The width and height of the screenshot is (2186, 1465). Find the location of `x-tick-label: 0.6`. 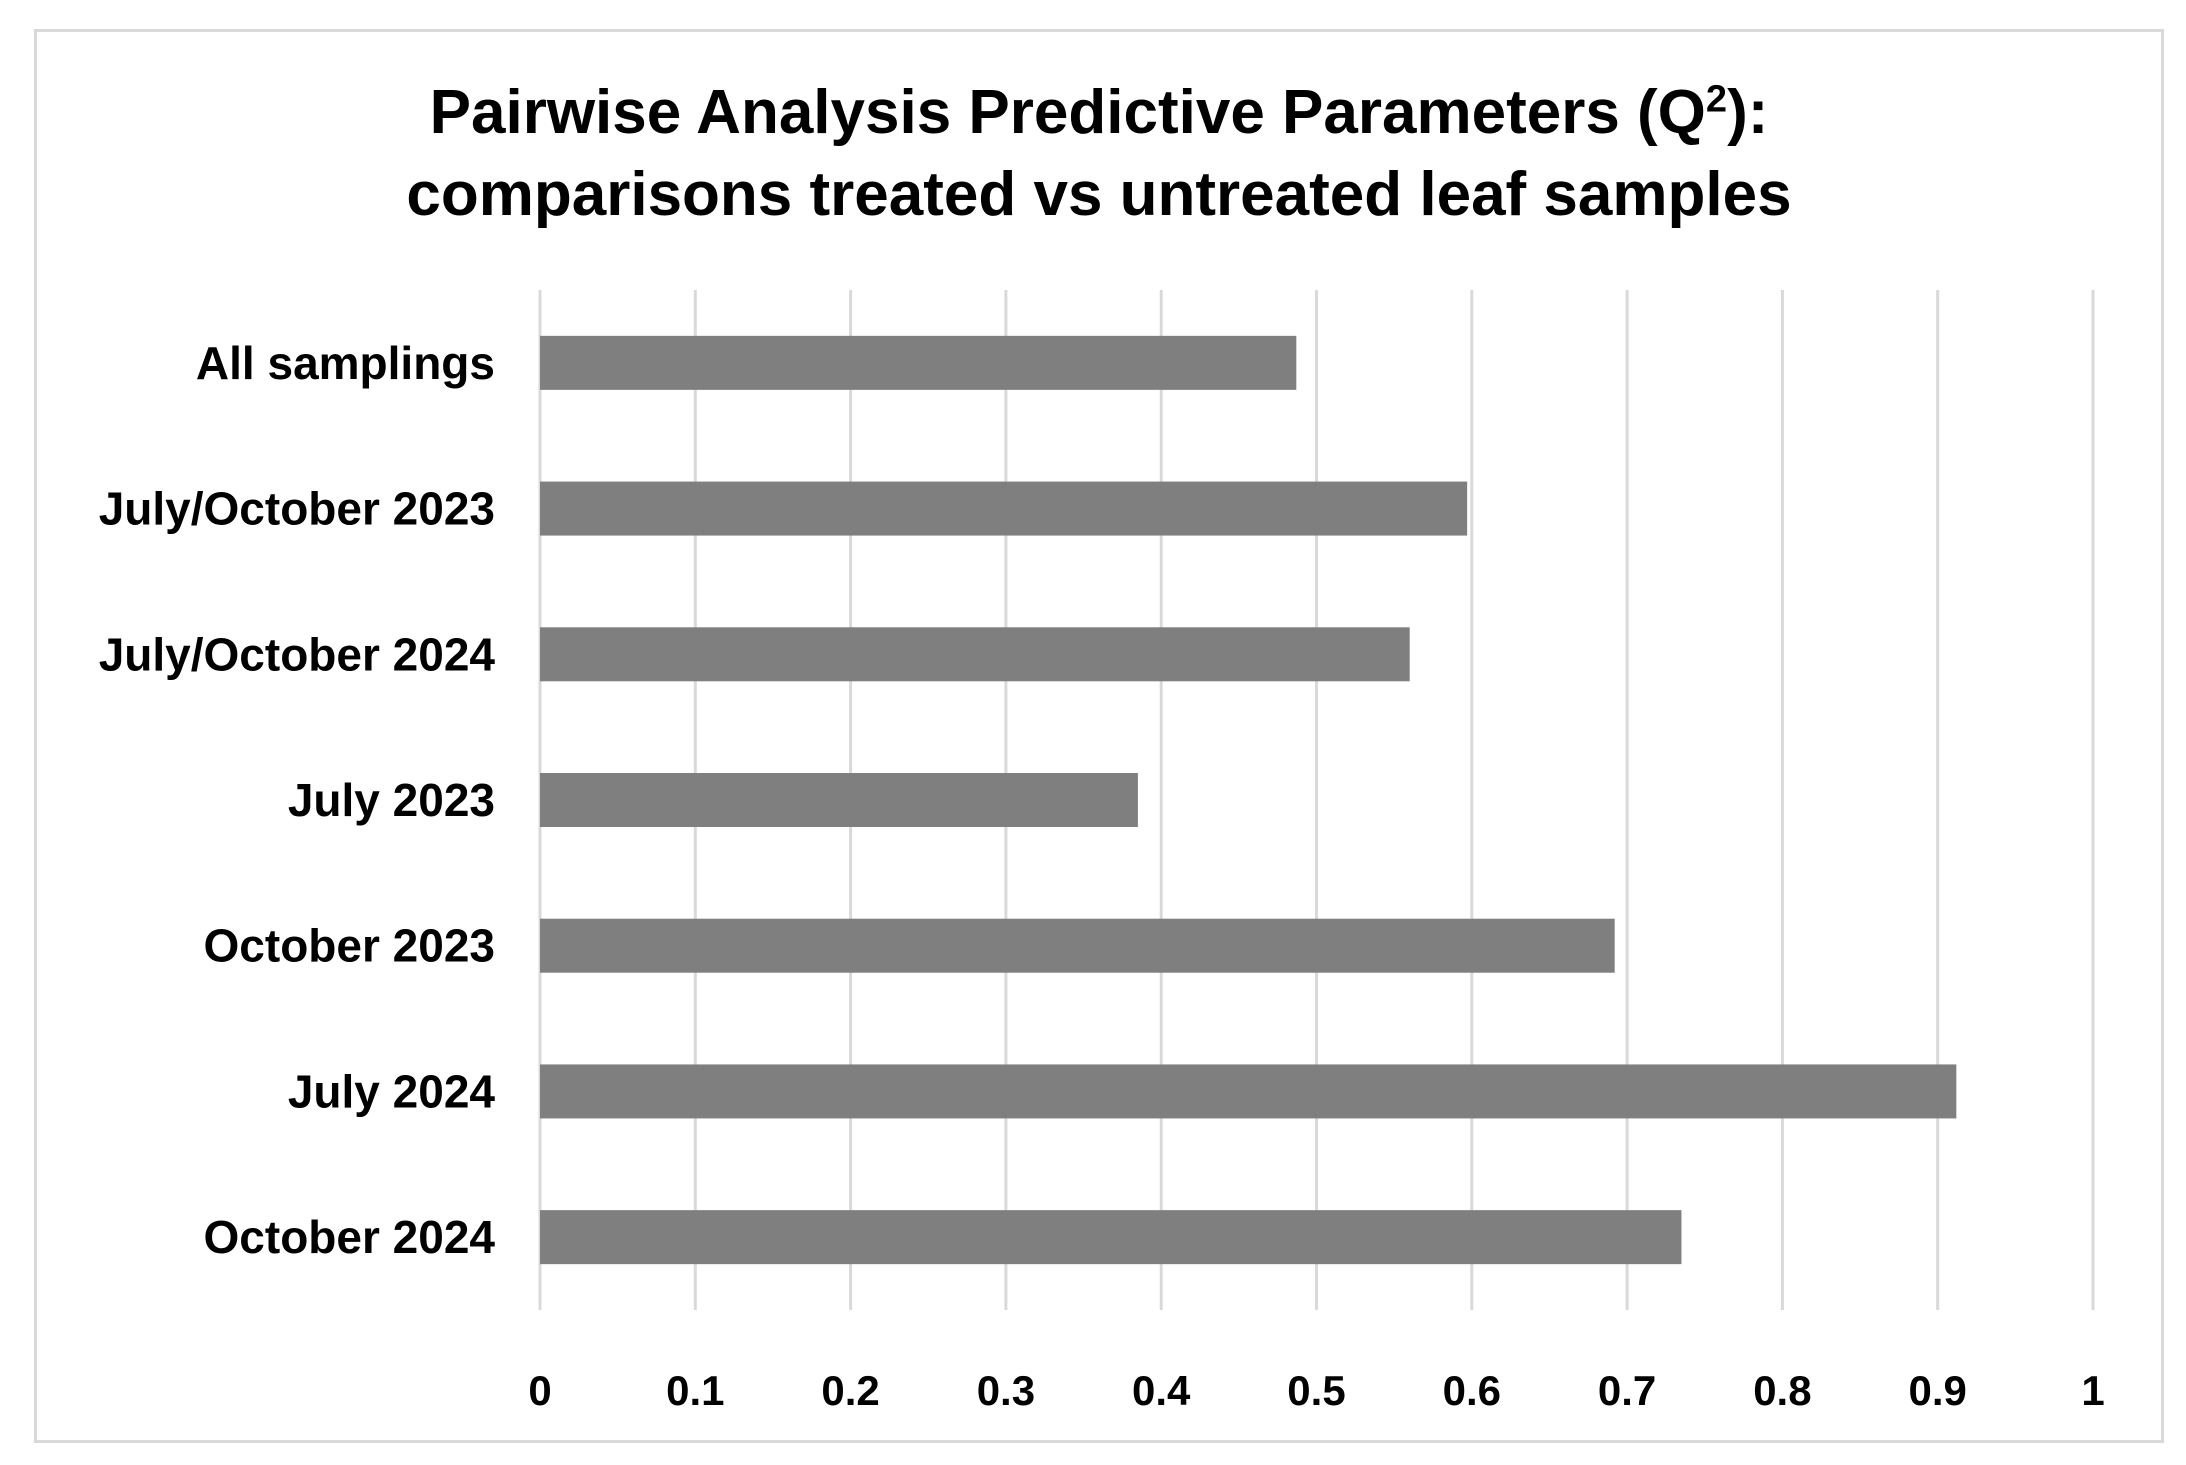

x-tick-label: 0.6 is located at coordinates (1472, 1390).